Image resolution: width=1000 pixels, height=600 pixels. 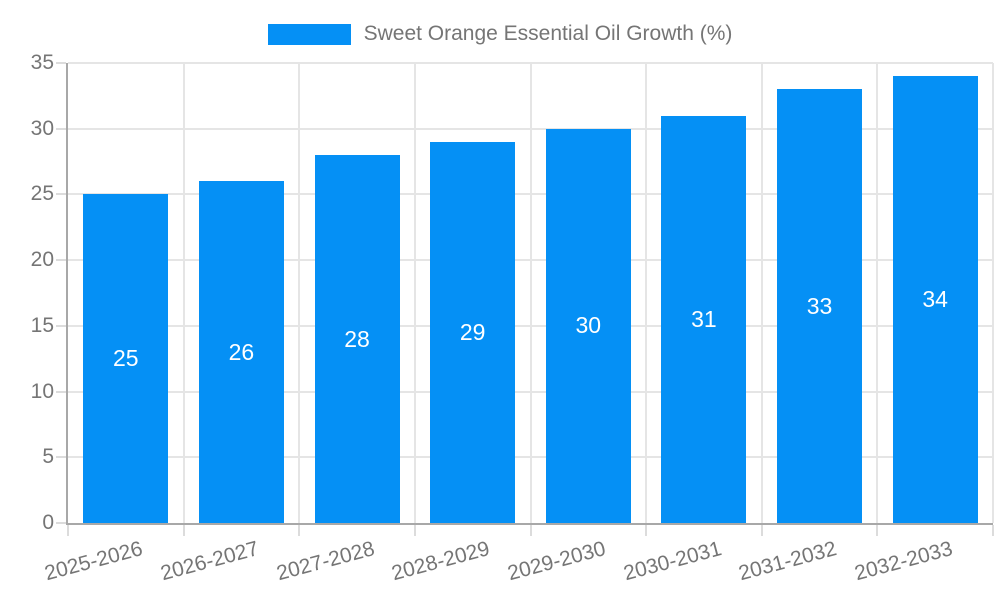 I want to click on bar-value-label: 25, so click(x=126, y=358).